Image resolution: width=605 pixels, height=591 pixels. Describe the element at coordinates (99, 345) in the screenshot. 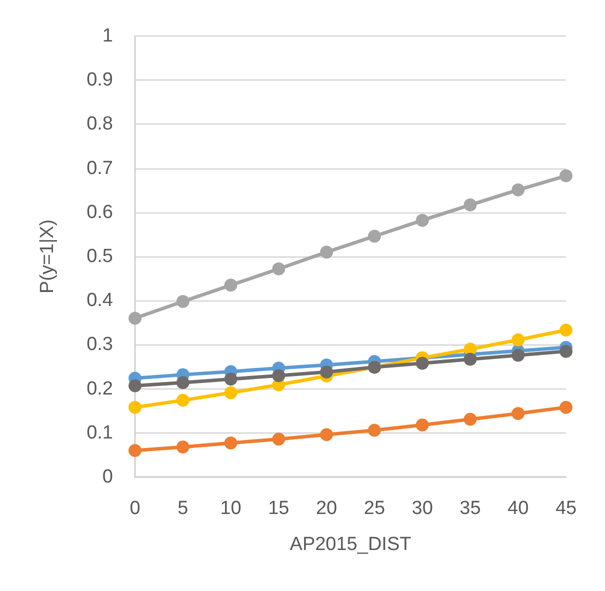

I see `y-tick-label: 0.3` at that location.